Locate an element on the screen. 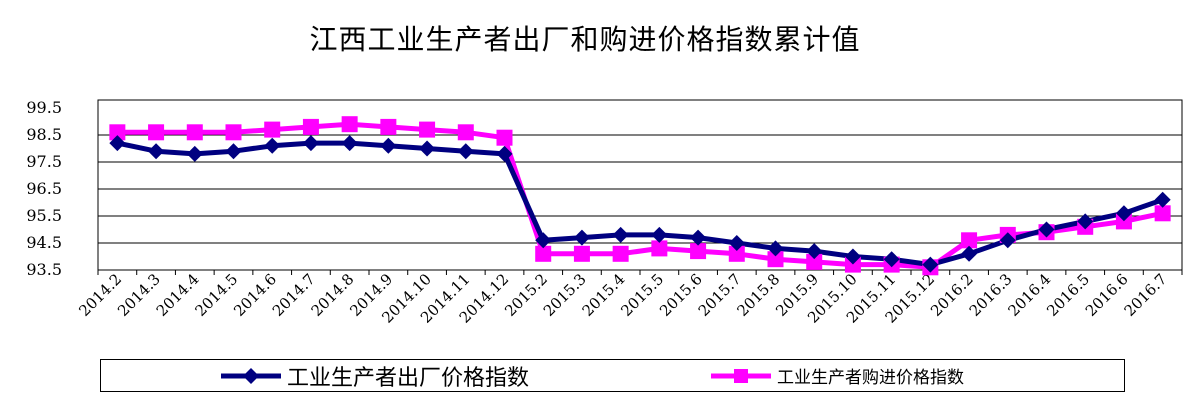 The width and height of the screenshot is (1200, 414). y-tick-label: 93.5 is located at coordinates (44, 269).